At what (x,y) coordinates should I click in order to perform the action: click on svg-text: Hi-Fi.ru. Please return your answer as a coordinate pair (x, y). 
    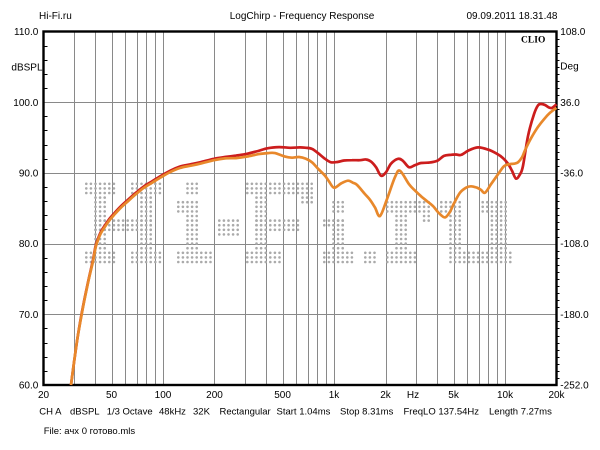
    Looking at the image, I should click on (55, 16).